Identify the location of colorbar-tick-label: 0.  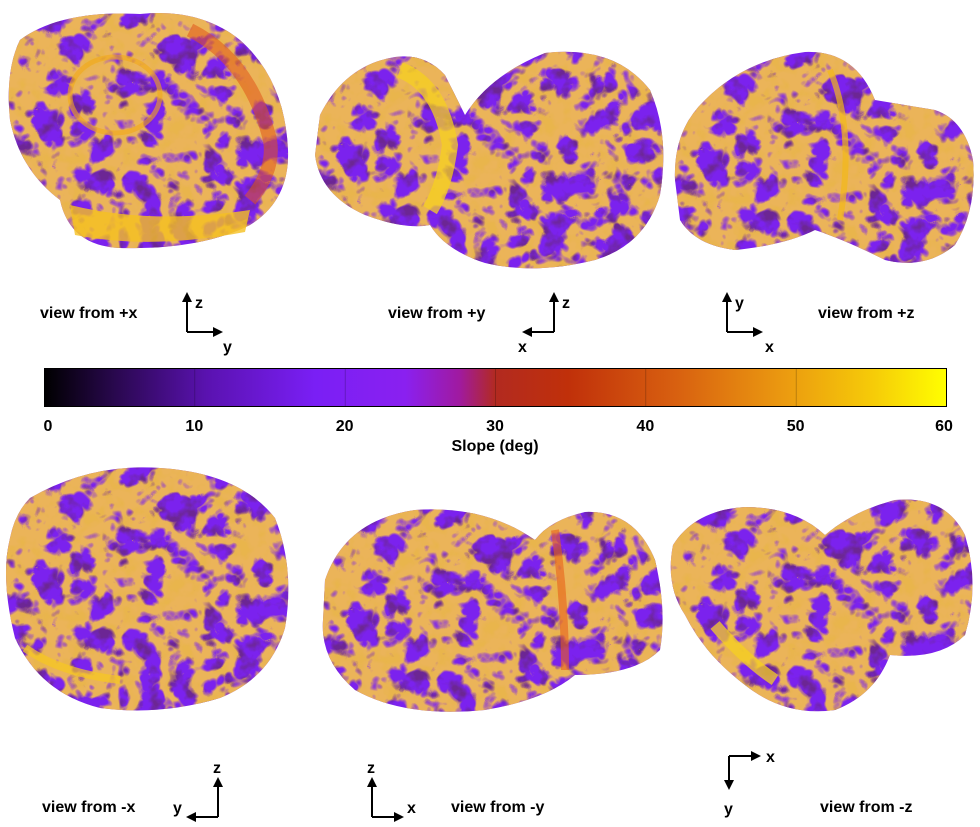
(48, 426).